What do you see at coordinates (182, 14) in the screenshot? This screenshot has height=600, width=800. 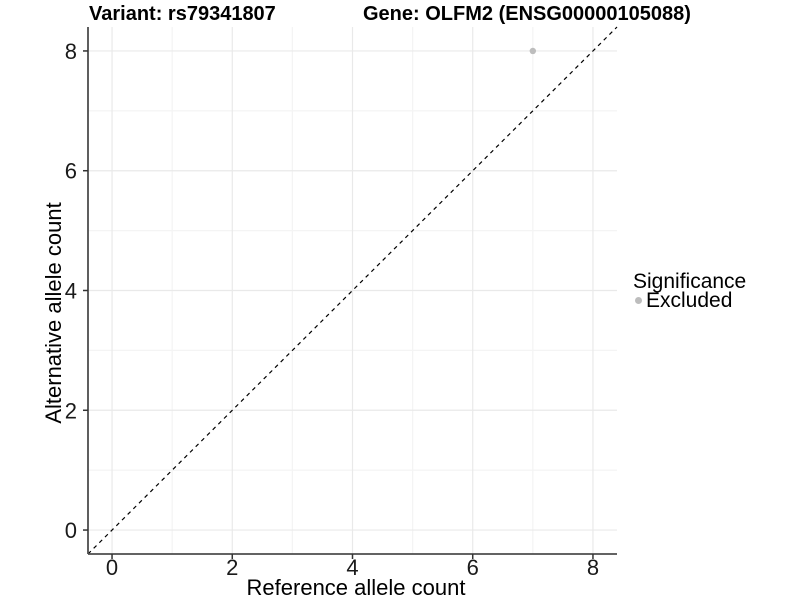 I see `variant-title: Variant: rs79341807` at bounding box center [182, 14].